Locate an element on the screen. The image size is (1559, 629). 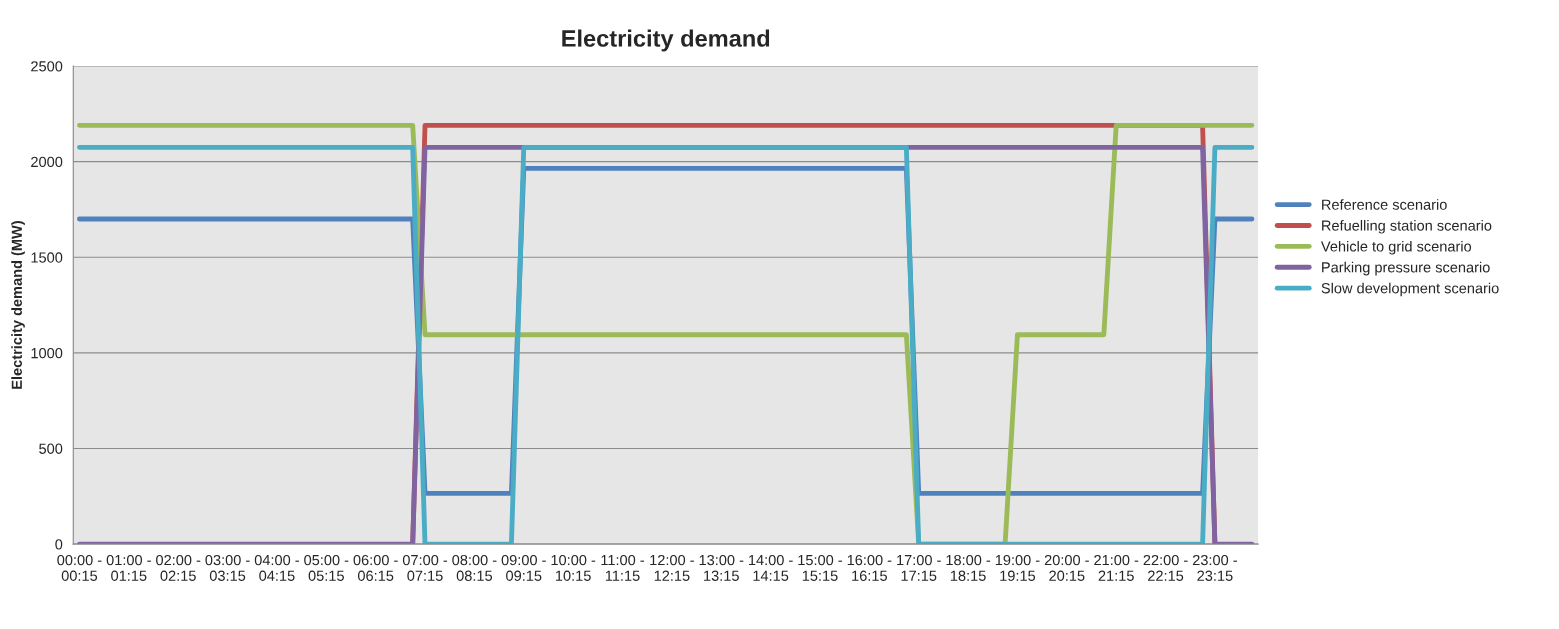
x-tick-label: 14:00 - 14:15 is located at coordinates (771, 567).